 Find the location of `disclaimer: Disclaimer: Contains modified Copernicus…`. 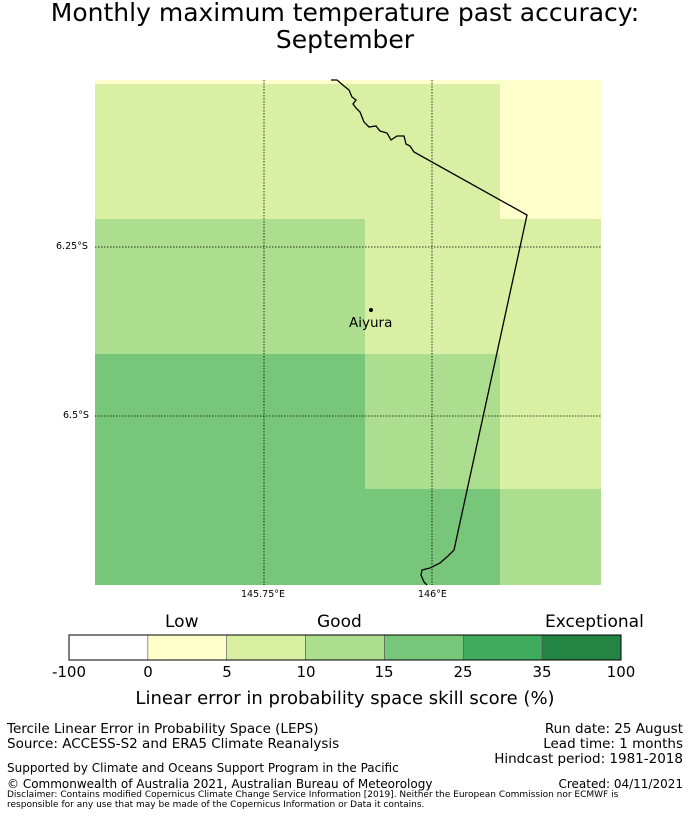

disclaimer: Disclaimer: Contains modified Copernicus… is located at coordinates (313, 800).